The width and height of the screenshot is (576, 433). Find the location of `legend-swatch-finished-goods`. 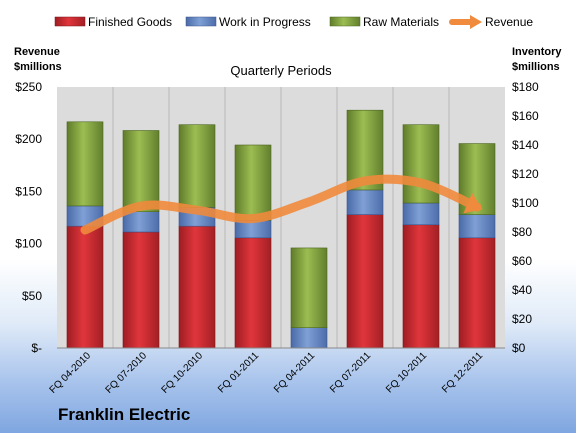

legend-swatch-finished-goods is located at coordinates (70, 21).